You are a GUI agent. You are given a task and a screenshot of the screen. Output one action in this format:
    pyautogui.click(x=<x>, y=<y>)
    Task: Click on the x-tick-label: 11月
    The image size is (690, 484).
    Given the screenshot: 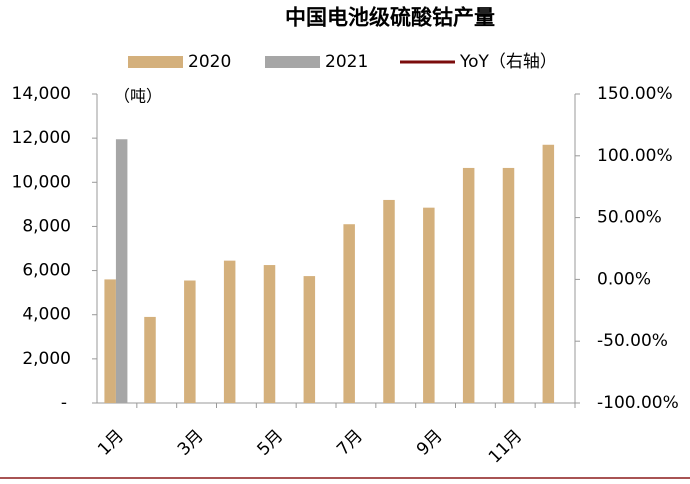 What is the action you would take?
    pyautogui.click(x=505, y=446)
    